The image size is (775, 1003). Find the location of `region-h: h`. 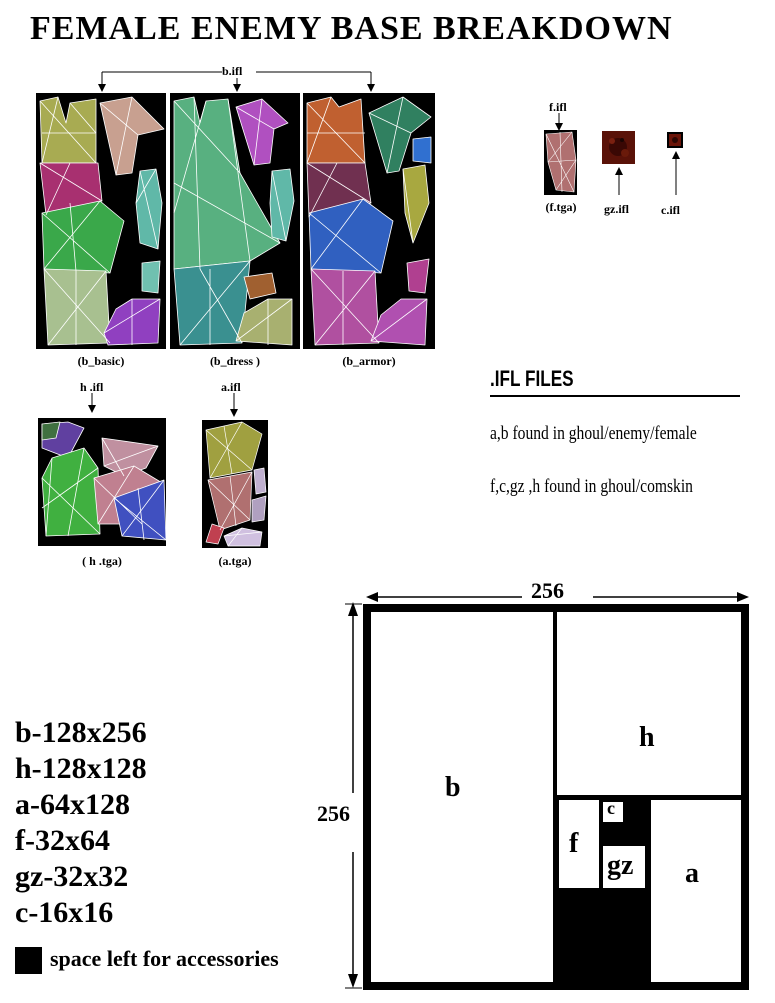

region-h: h is located at coordinates (649, 703).